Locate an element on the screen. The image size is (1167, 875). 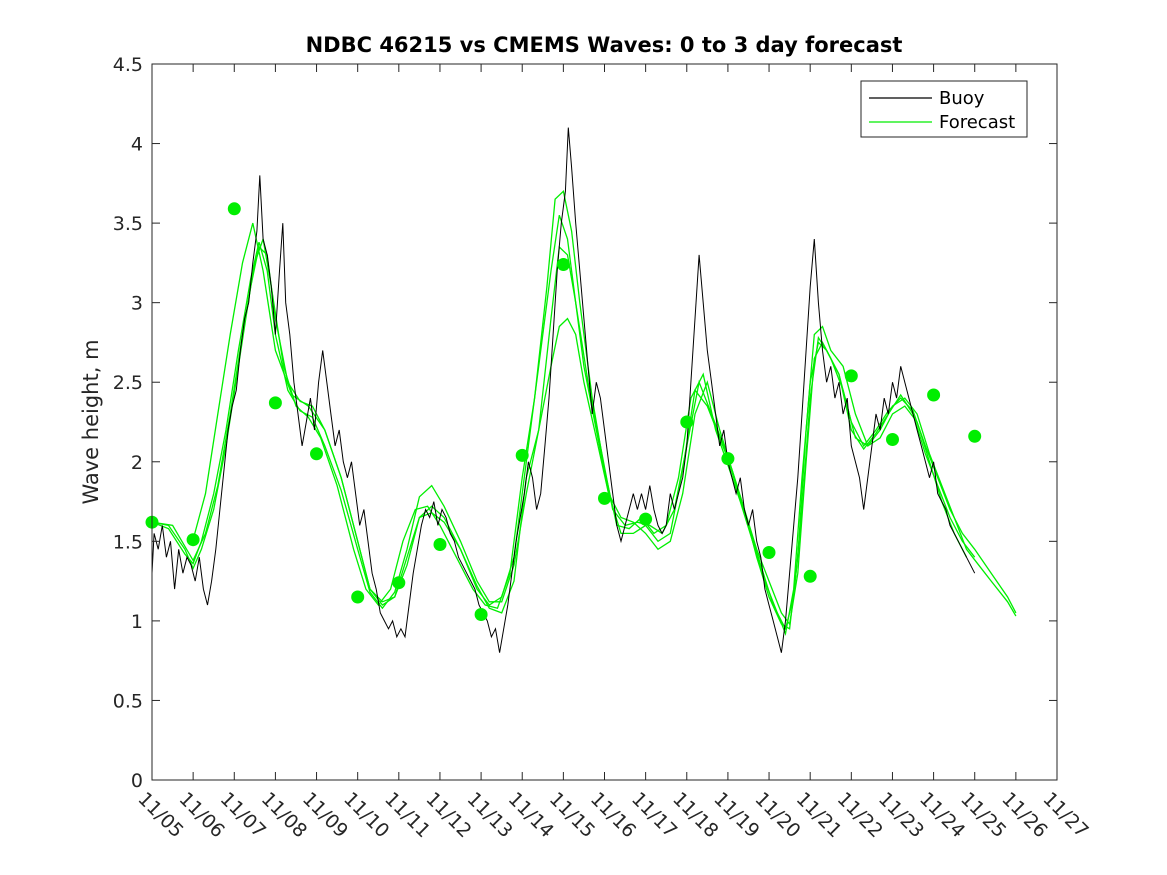
y-tick-label-6: 3 is located at coordinates (137, 304).